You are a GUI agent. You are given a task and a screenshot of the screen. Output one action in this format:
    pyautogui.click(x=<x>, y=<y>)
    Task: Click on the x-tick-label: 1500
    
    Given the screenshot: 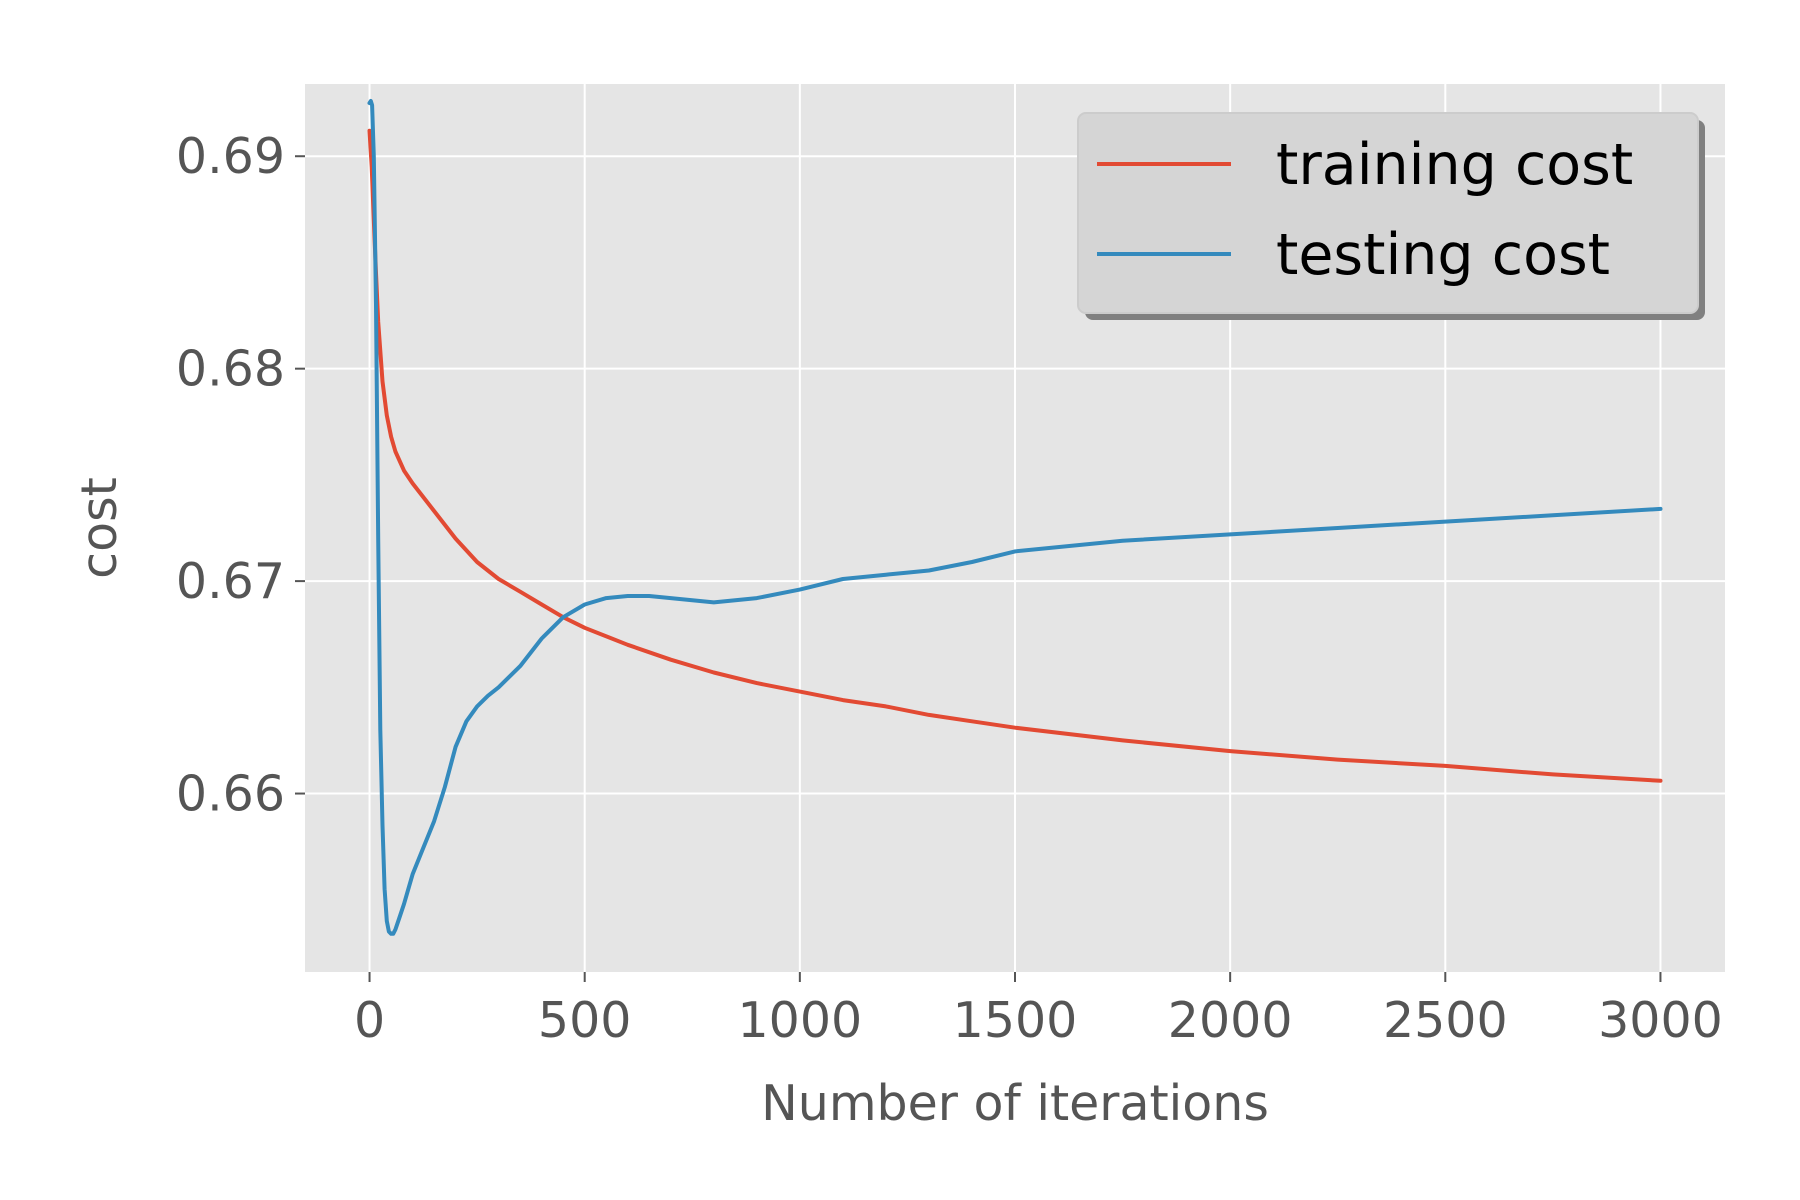 What is the action you would take?
    pyautogui.click(x=1015, y=1020)
    